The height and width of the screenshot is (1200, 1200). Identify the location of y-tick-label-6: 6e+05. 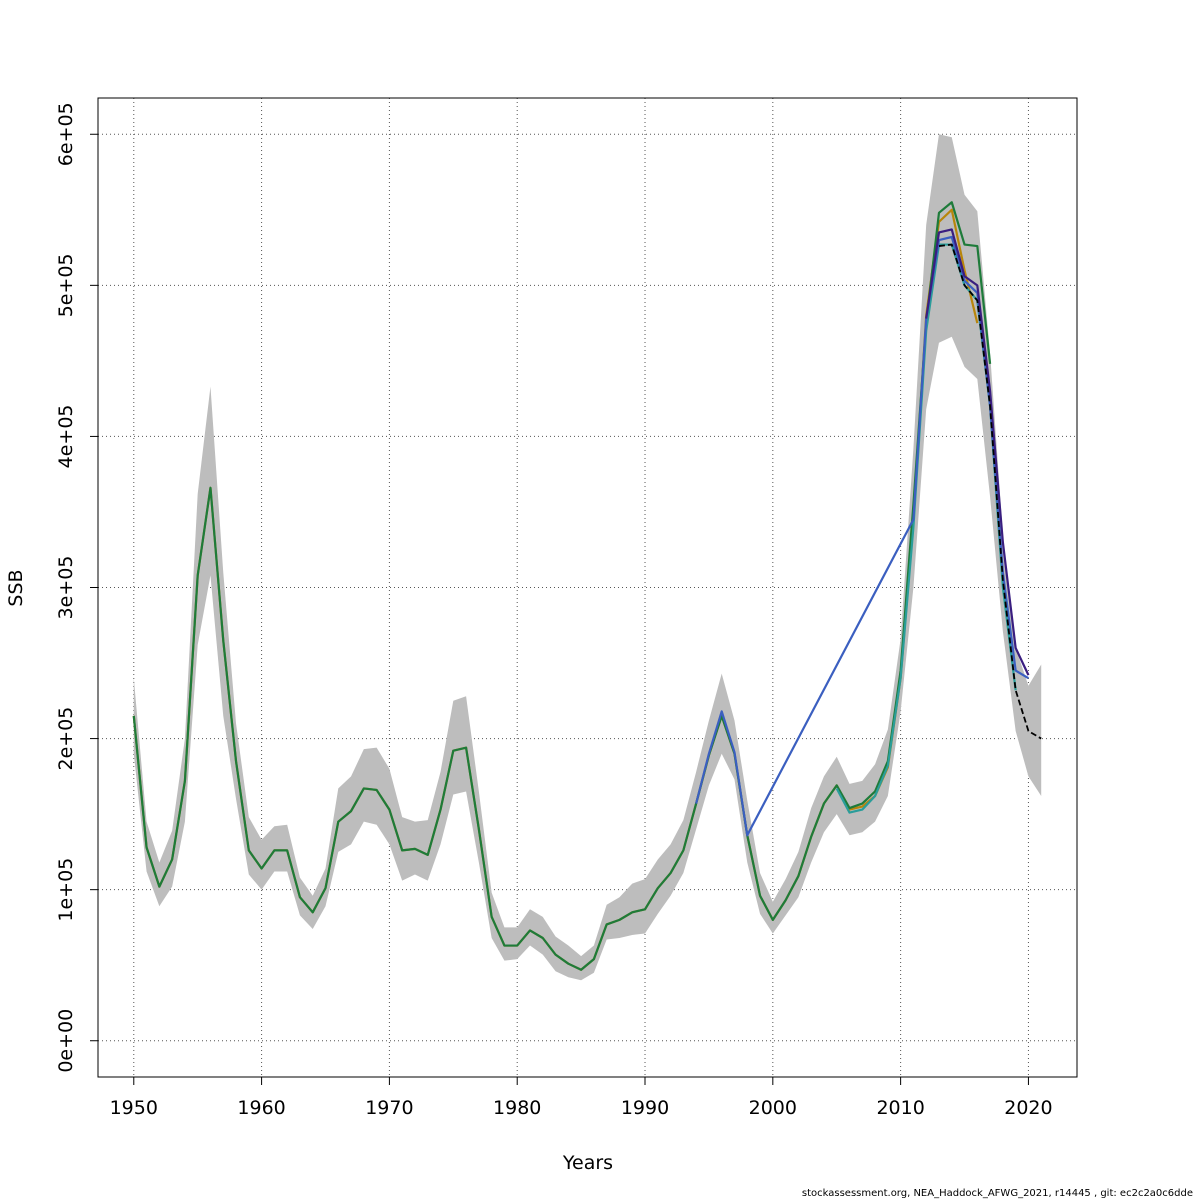
(66, 134).